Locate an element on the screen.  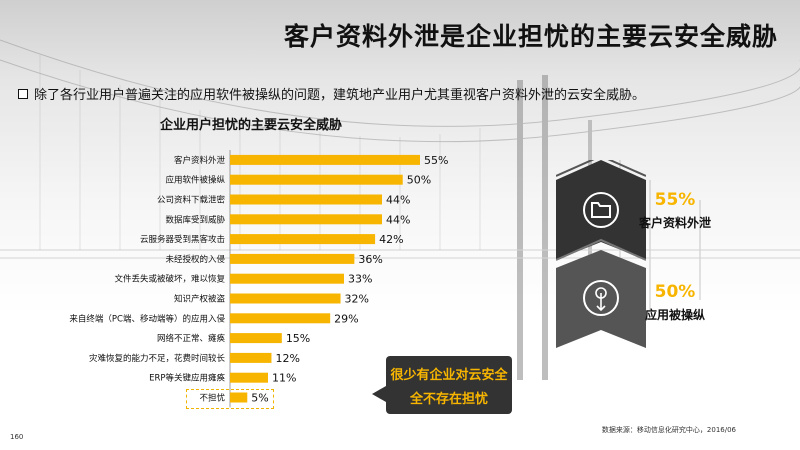
folder-icon is located at coordinates (601, 210).